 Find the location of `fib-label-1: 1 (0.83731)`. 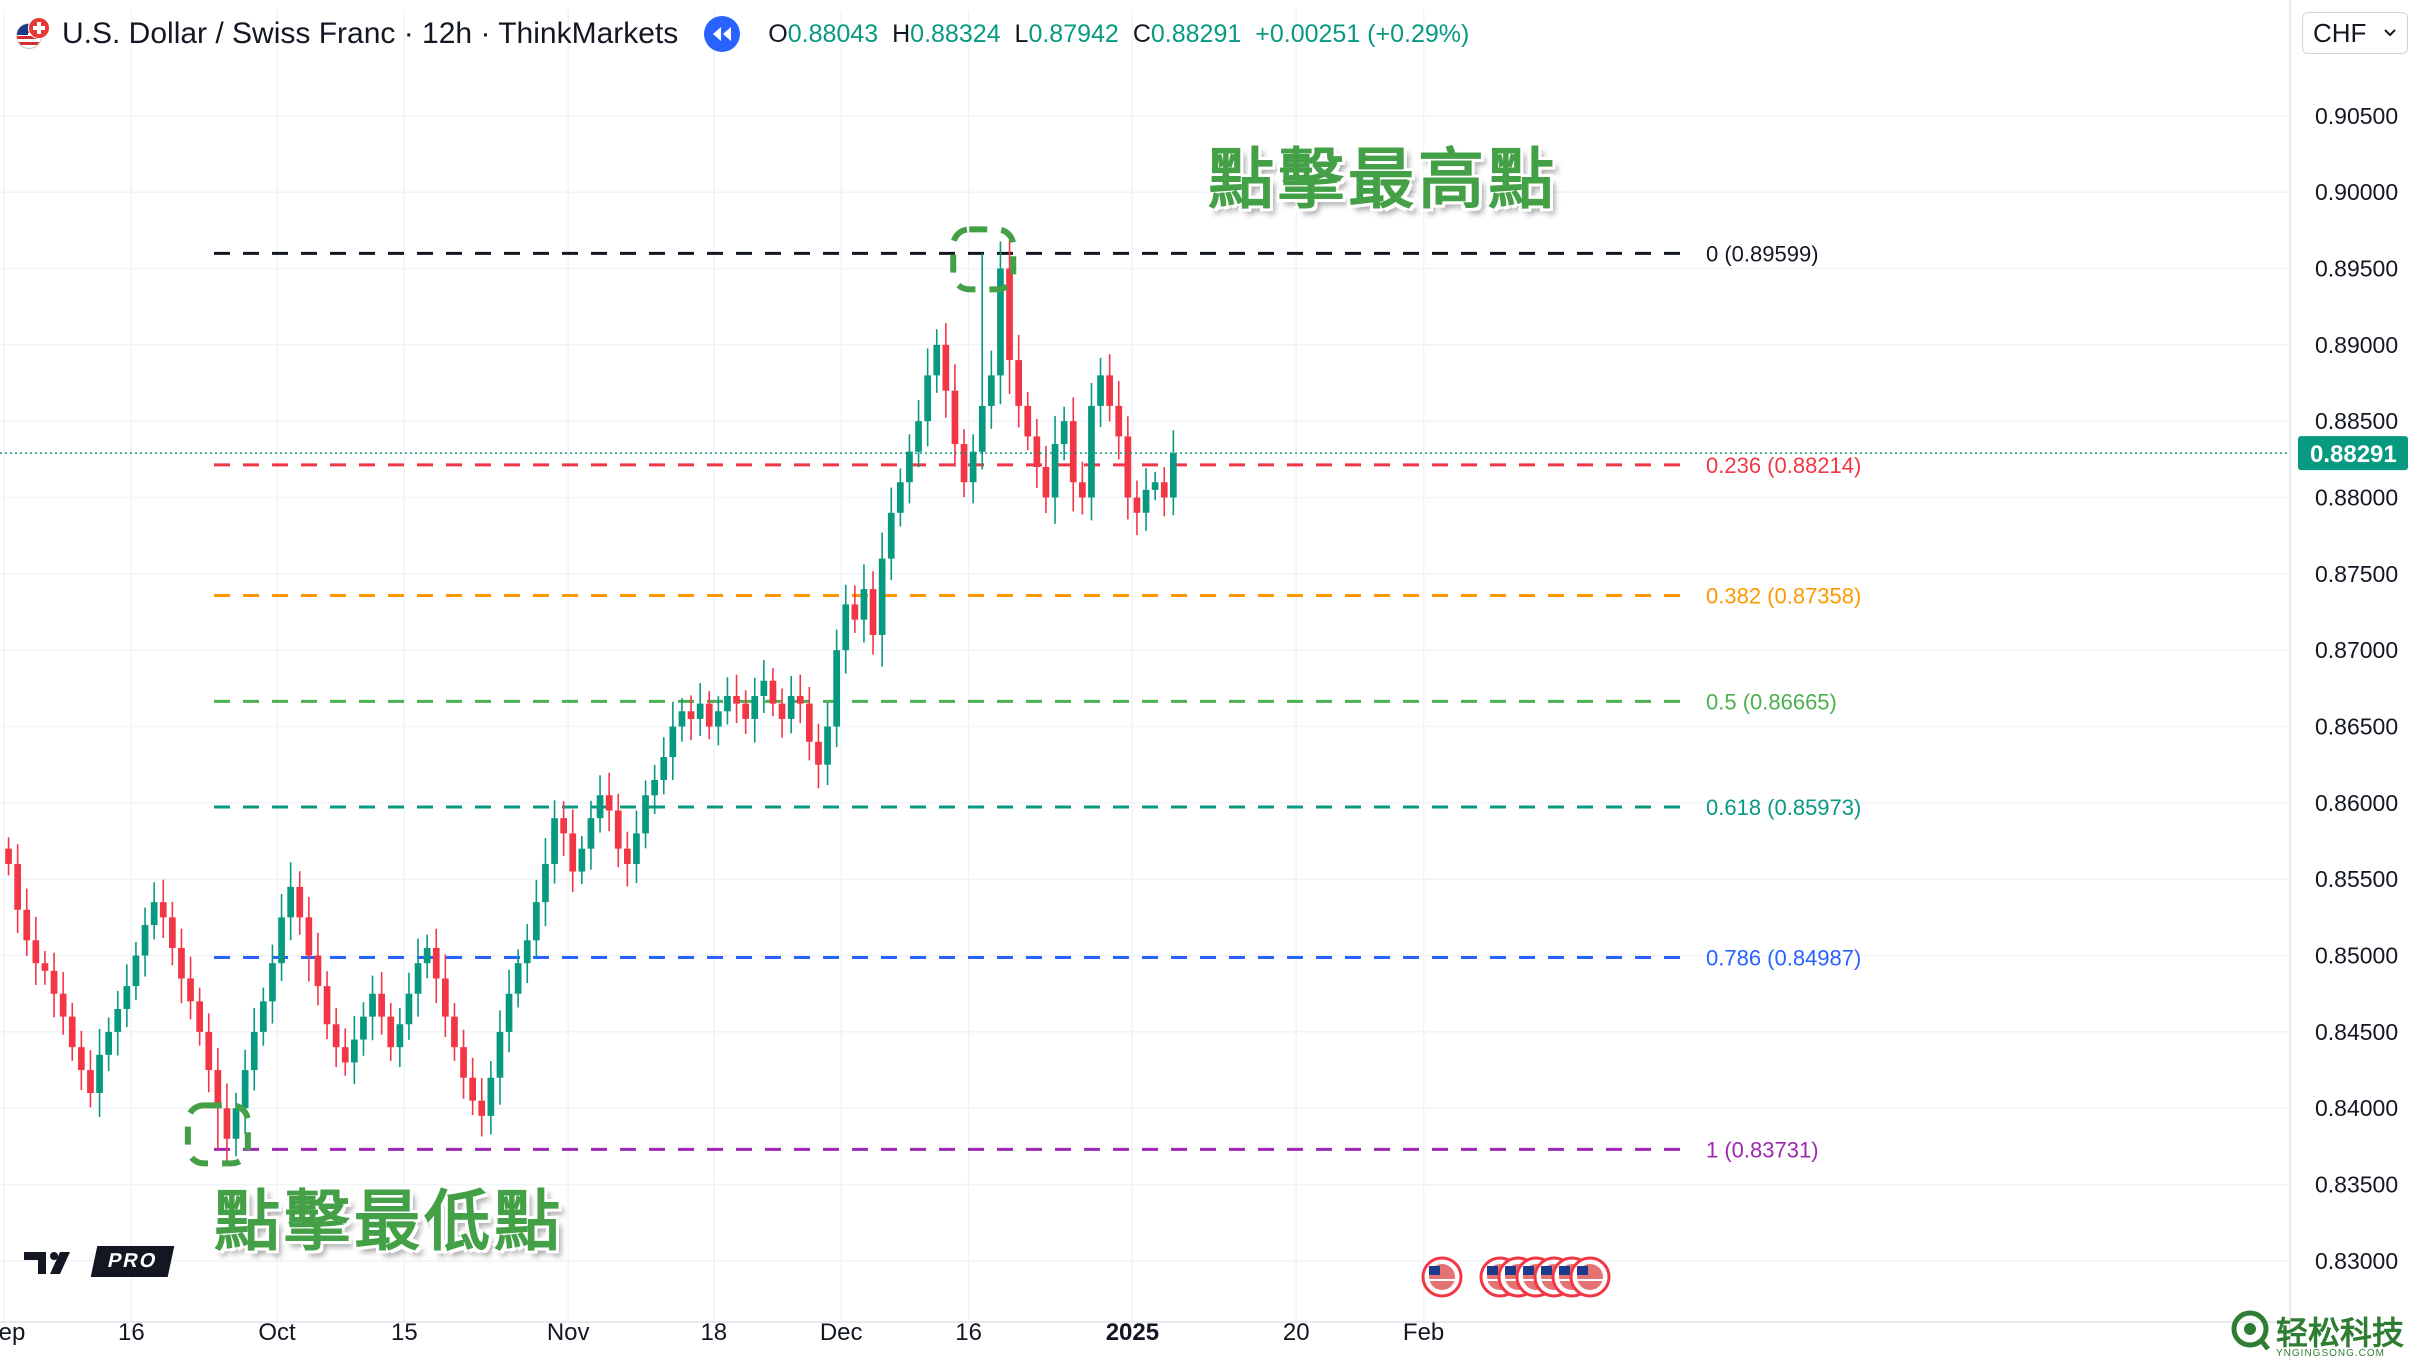

fib-label-1: 1 (0.83731) is located at coordinates (1762, 1149).